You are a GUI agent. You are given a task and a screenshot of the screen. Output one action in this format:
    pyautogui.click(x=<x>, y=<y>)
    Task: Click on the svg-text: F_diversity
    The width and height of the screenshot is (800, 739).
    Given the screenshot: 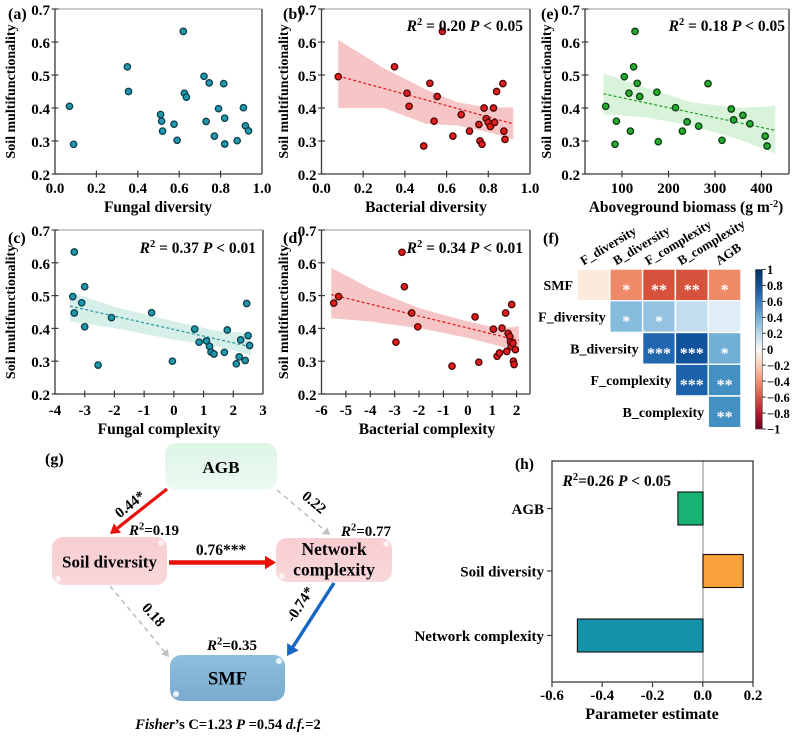 What is the action you would take?
    pyautogui.click(x=572, y=318)
    